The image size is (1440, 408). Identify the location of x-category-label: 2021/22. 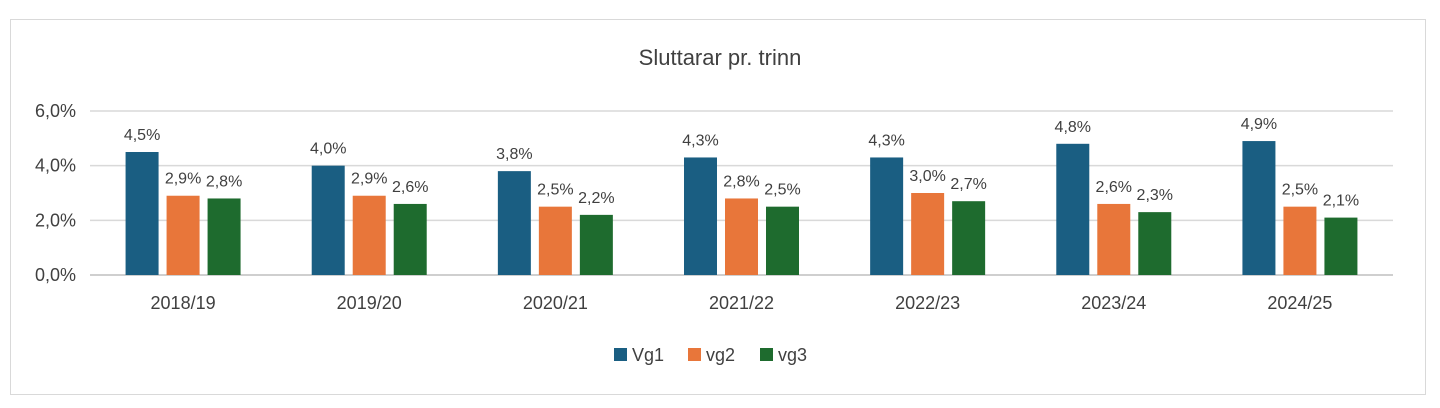
(741, 303).